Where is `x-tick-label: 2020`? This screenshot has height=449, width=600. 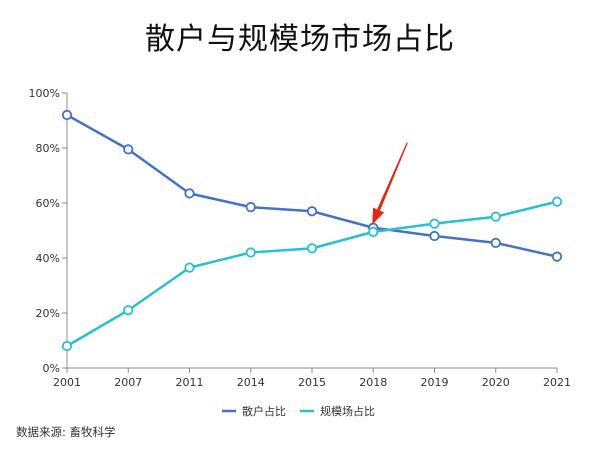
x-tick-label: 2020 is located at coordinates (496, 382).